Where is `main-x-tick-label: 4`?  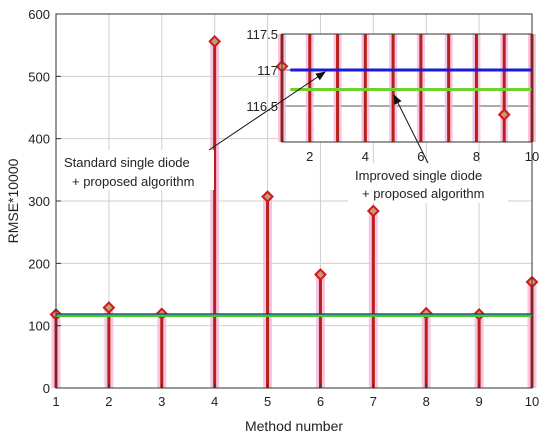 main-x-tick-label: 4 is located at coordinates (214, 401).